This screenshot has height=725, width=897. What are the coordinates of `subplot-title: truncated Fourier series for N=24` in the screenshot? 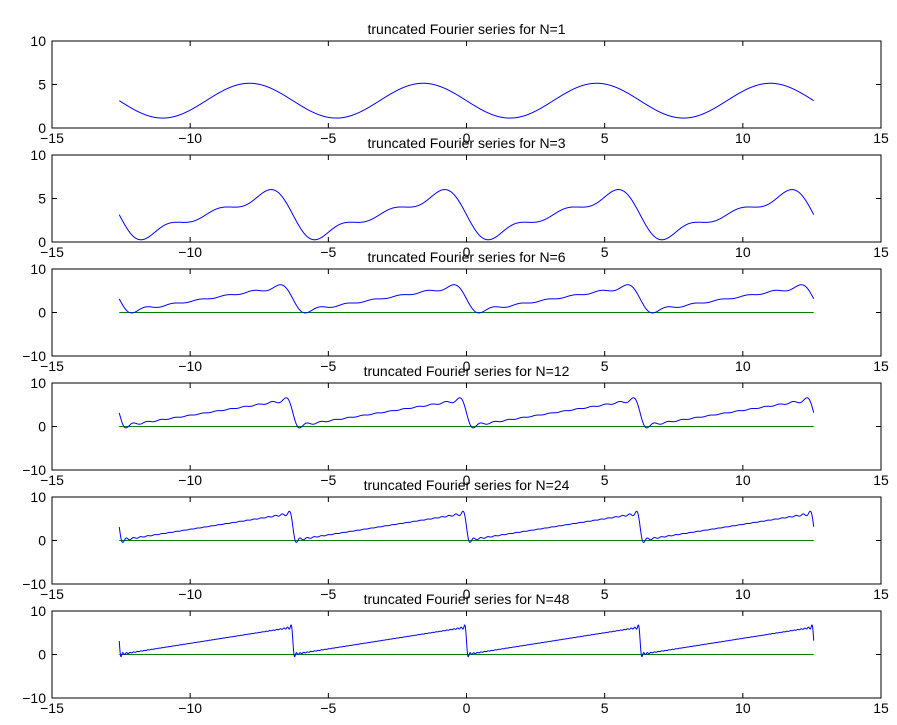 It's located at (467, 485).